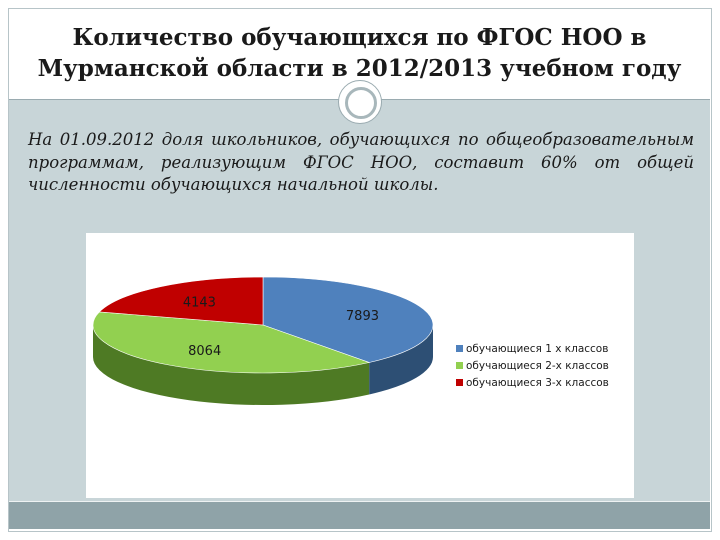 The width and height of the screenshot is (720, 540). Describe the element at coordinates (537, 366) in the screenshot. I see `legend-label-grade-2: обучающиеся 2-х классов` at that location.